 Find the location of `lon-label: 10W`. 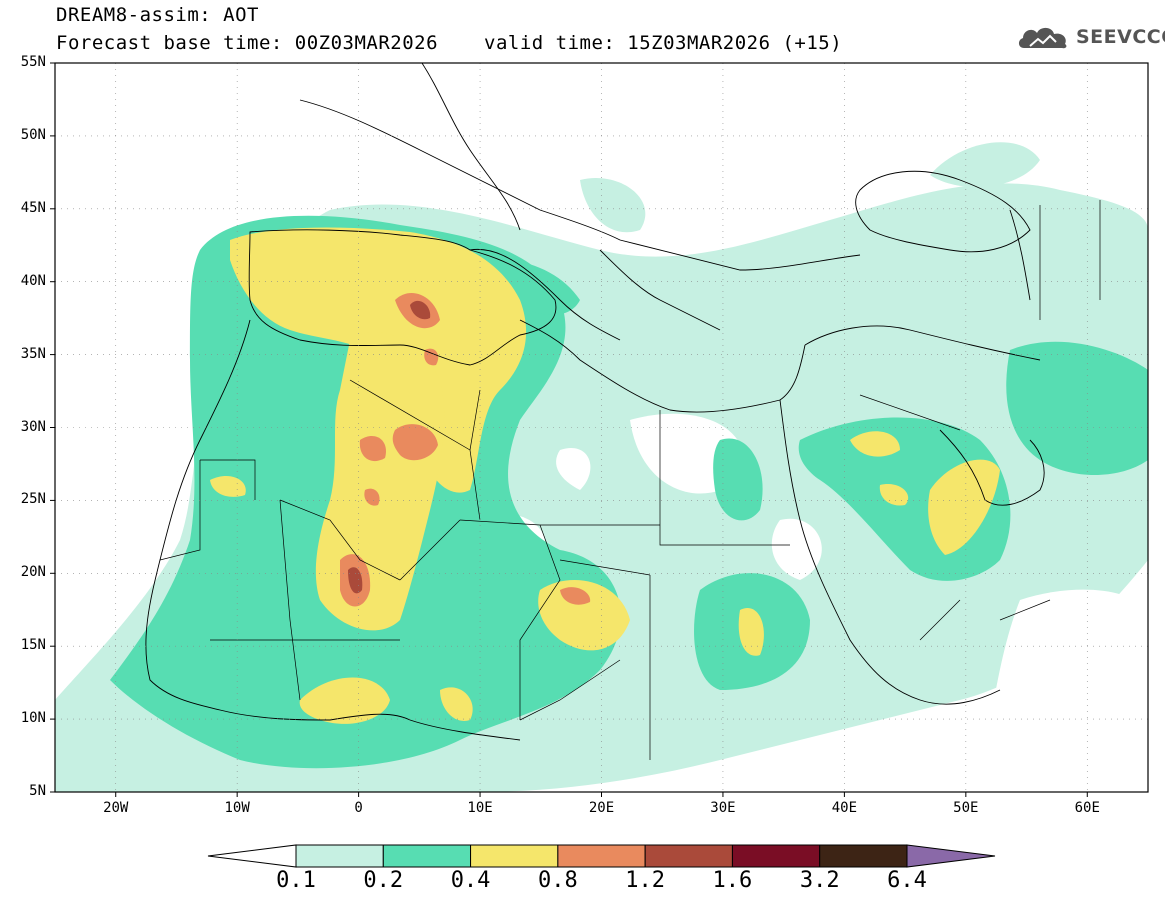

lon-label: 10W is located at coordinates (237, 808).